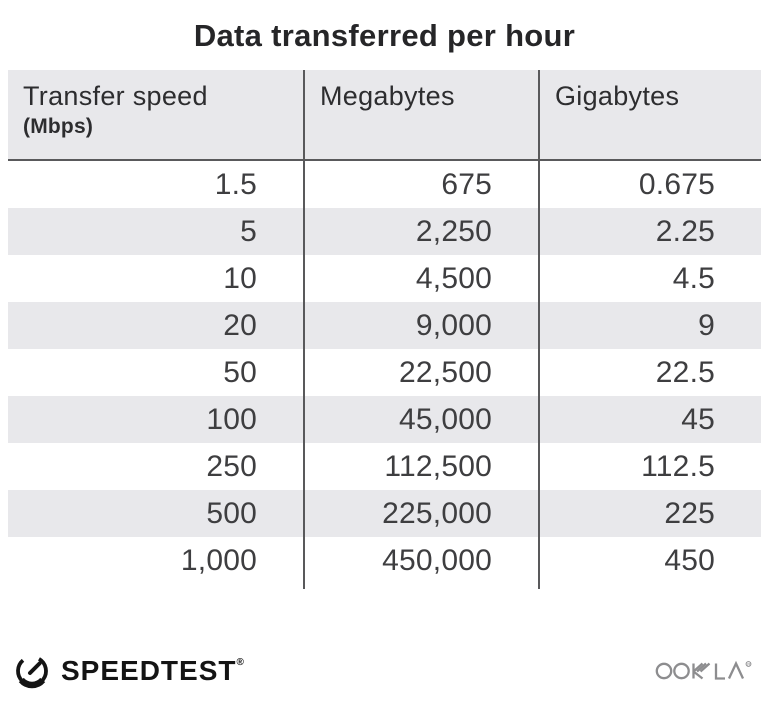 Image resolution: width=769 pixels, height=714 pixels. Describe the element at coordinates (649, 184) in the screenshot. I see `table-cell: 0.675` at that location.